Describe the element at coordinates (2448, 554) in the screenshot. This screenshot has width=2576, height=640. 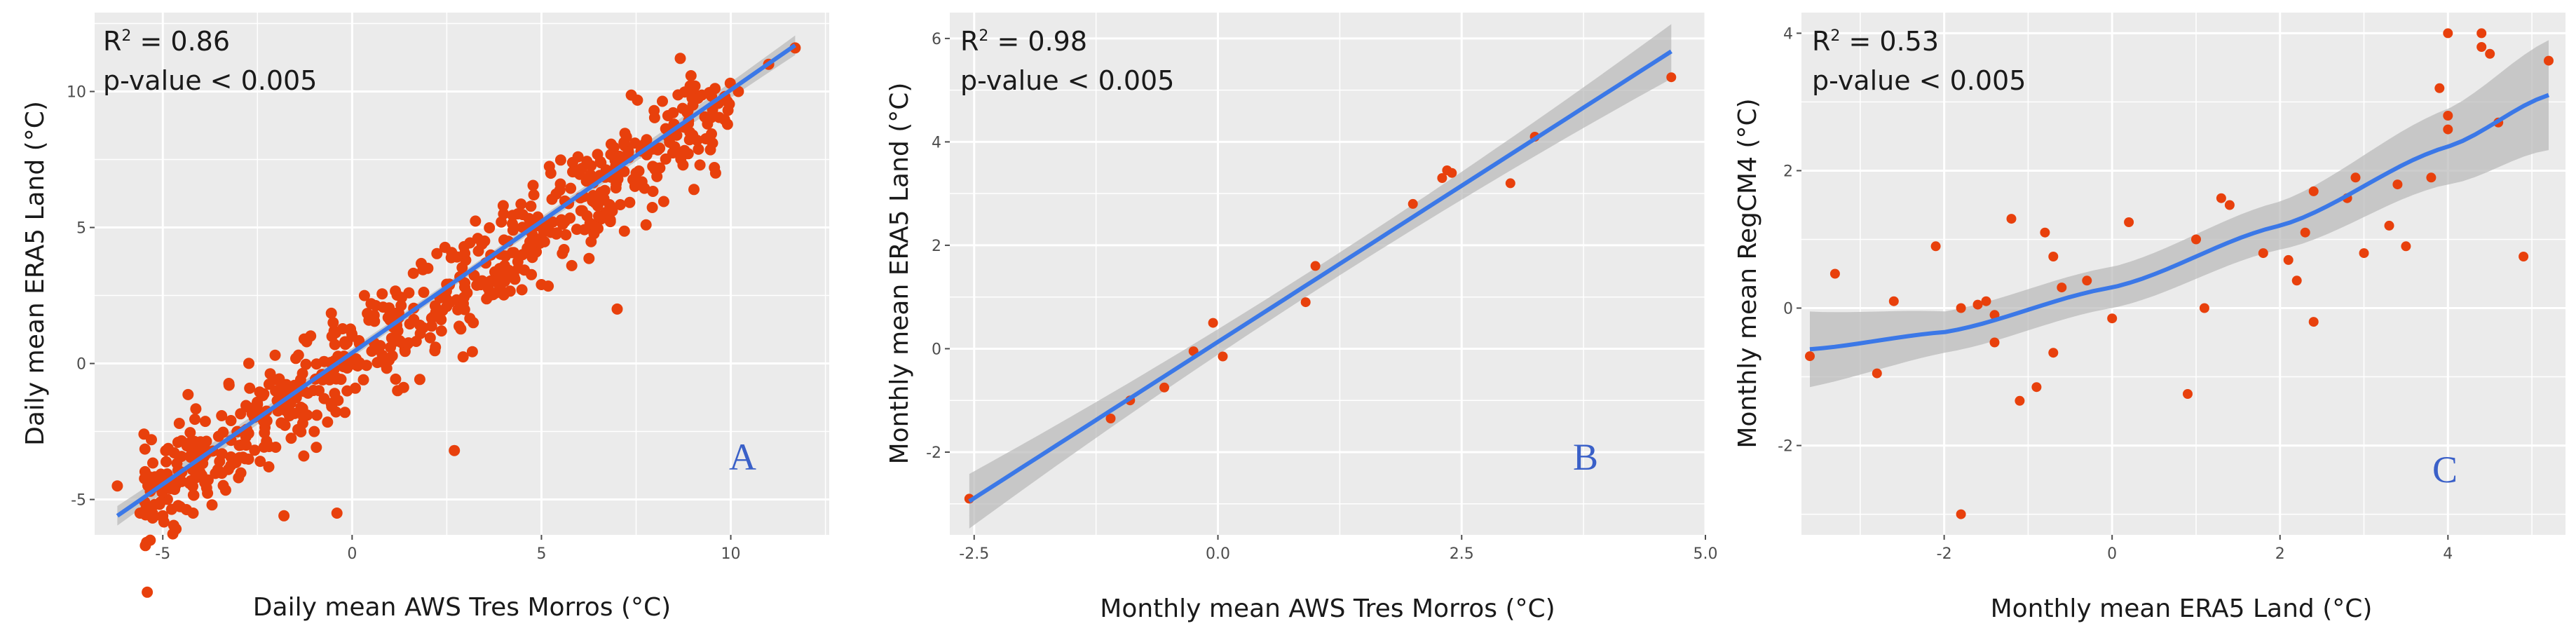
I see `x-tick-label: 4` at that location.